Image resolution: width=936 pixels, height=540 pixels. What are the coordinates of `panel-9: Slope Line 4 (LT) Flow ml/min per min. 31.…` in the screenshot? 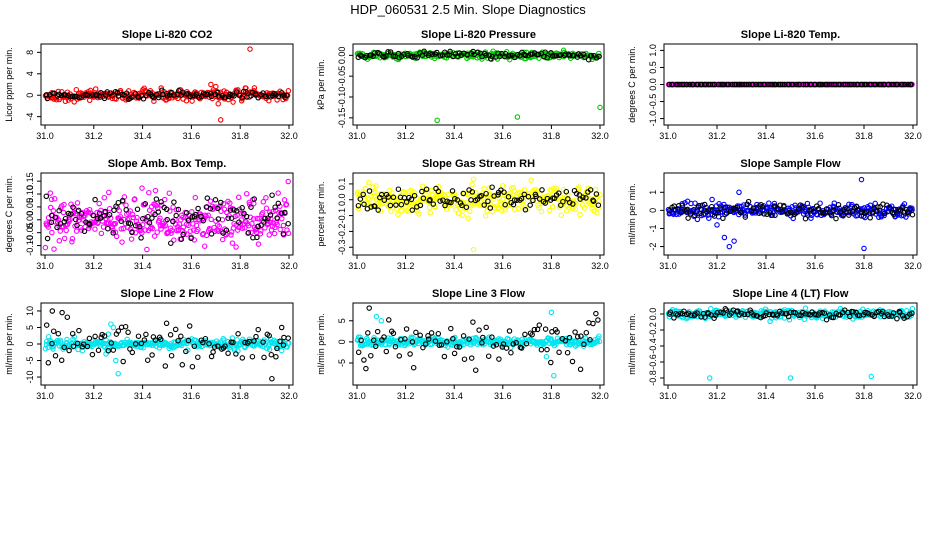 It's located at (774, 344).